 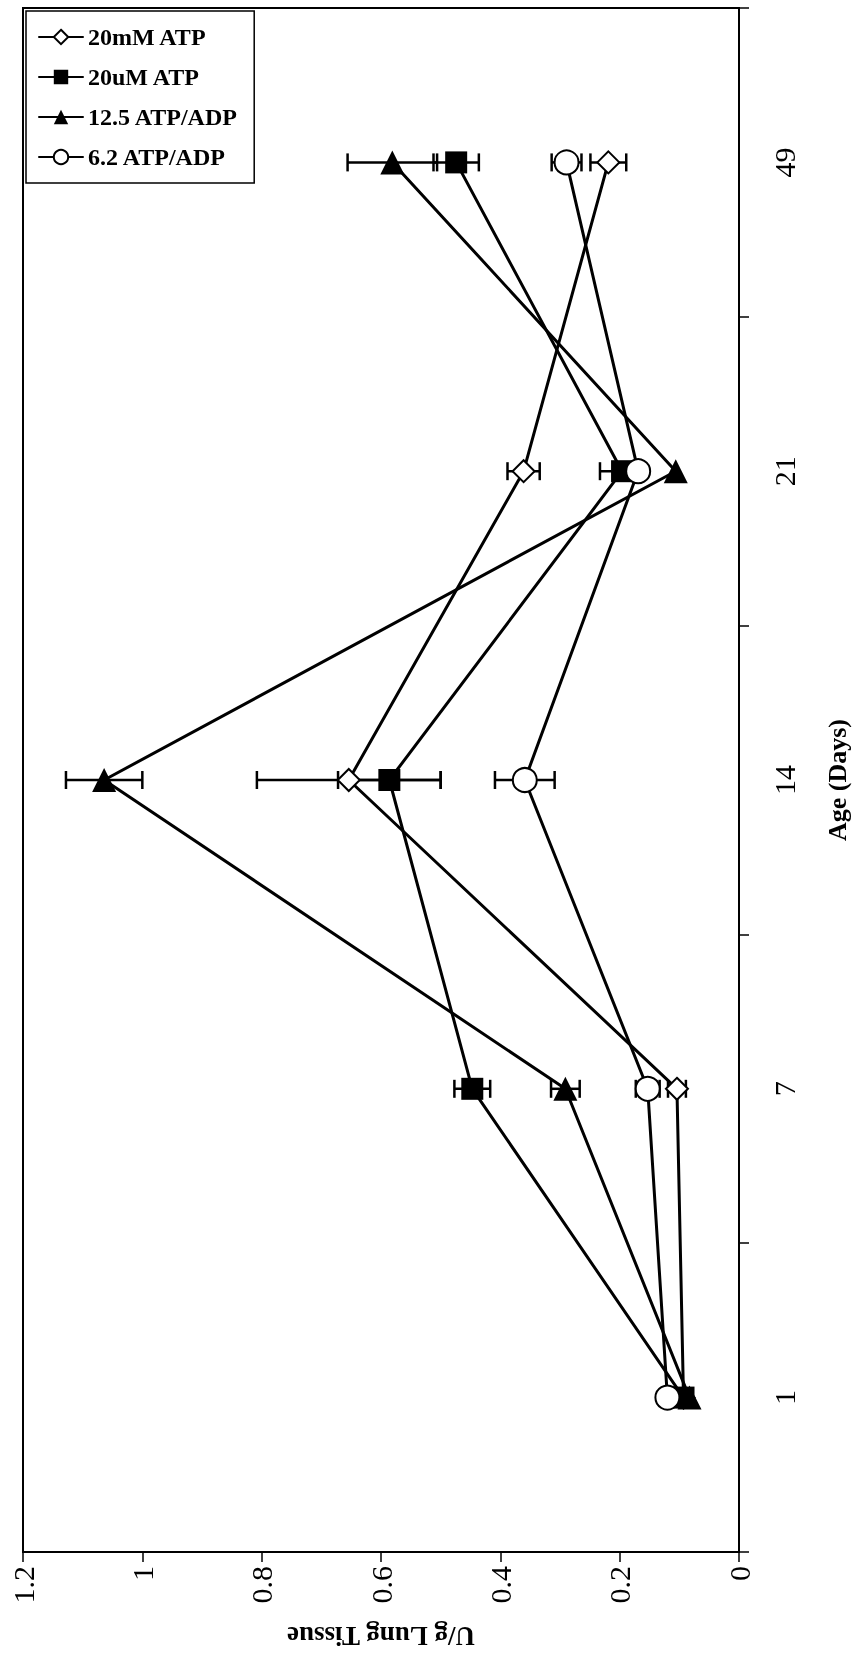 I want to click on legend-label: 20uM ATP, so click(x=143, y=77).